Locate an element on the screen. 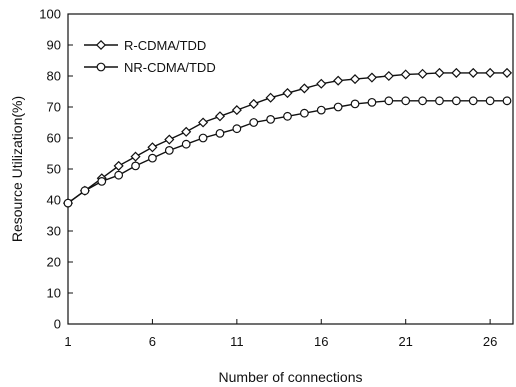 This screenshot has height=387, width=516. x-axis-label: Number of connections is located at coordinates (291, 377).